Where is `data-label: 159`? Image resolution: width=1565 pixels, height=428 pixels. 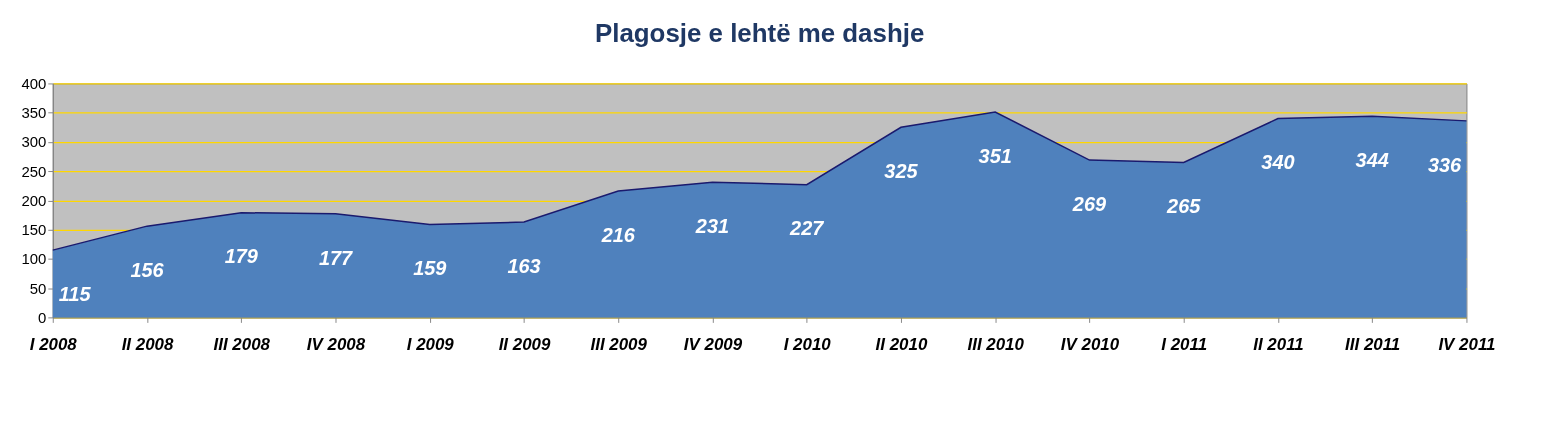 data-label: 159 is located at coordinates (430, 268).